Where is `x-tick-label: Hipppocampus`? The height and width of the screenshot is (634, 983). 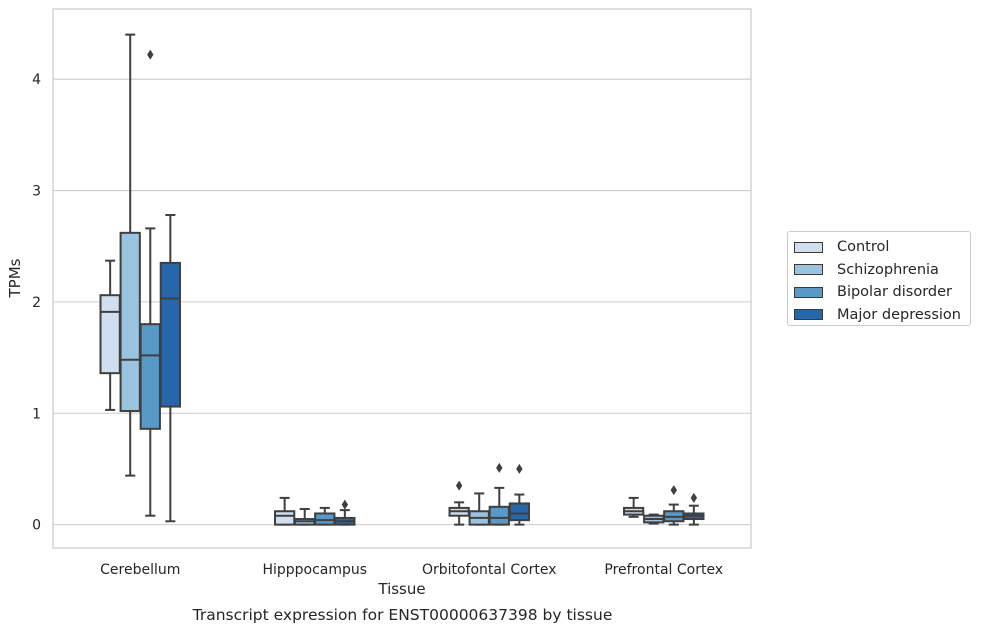
x-tick-label: Hipppocampus is located at coordinates (314, 570).